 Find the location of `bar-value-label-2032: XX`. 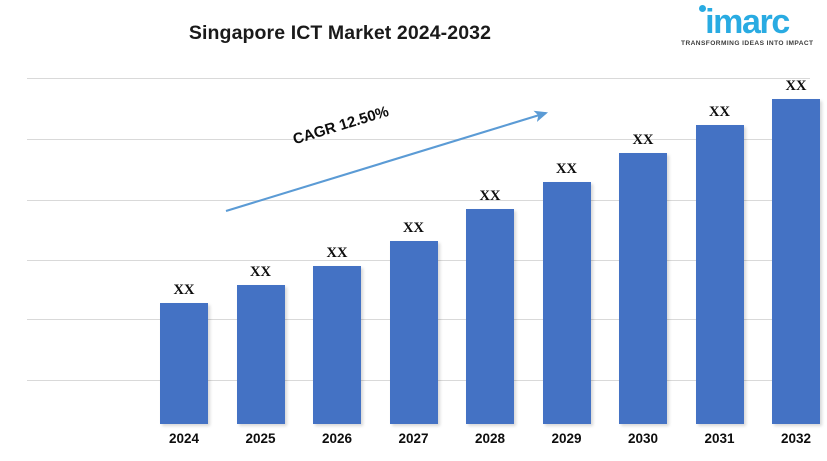

bar-value-label-2032: XX is located at coordinates (796, 86).